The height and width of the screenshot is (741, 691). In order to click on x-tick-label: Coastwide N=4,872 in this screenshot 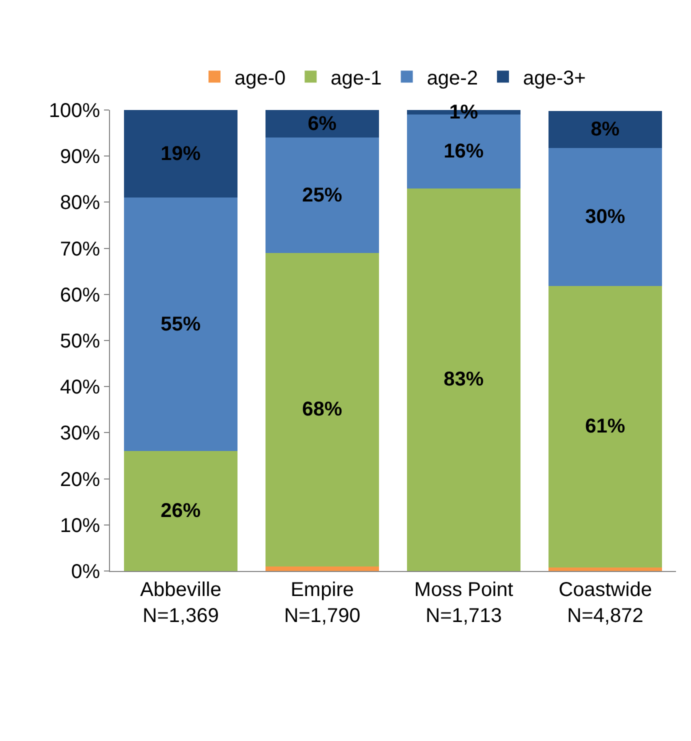, I will do `click(605, 603)`.